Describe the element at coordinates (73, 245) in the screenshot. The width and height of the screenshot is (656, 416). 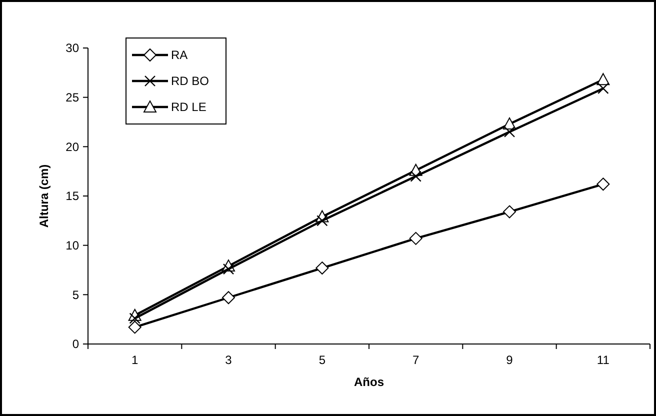
I see `y-tick-label: 10` at that location.